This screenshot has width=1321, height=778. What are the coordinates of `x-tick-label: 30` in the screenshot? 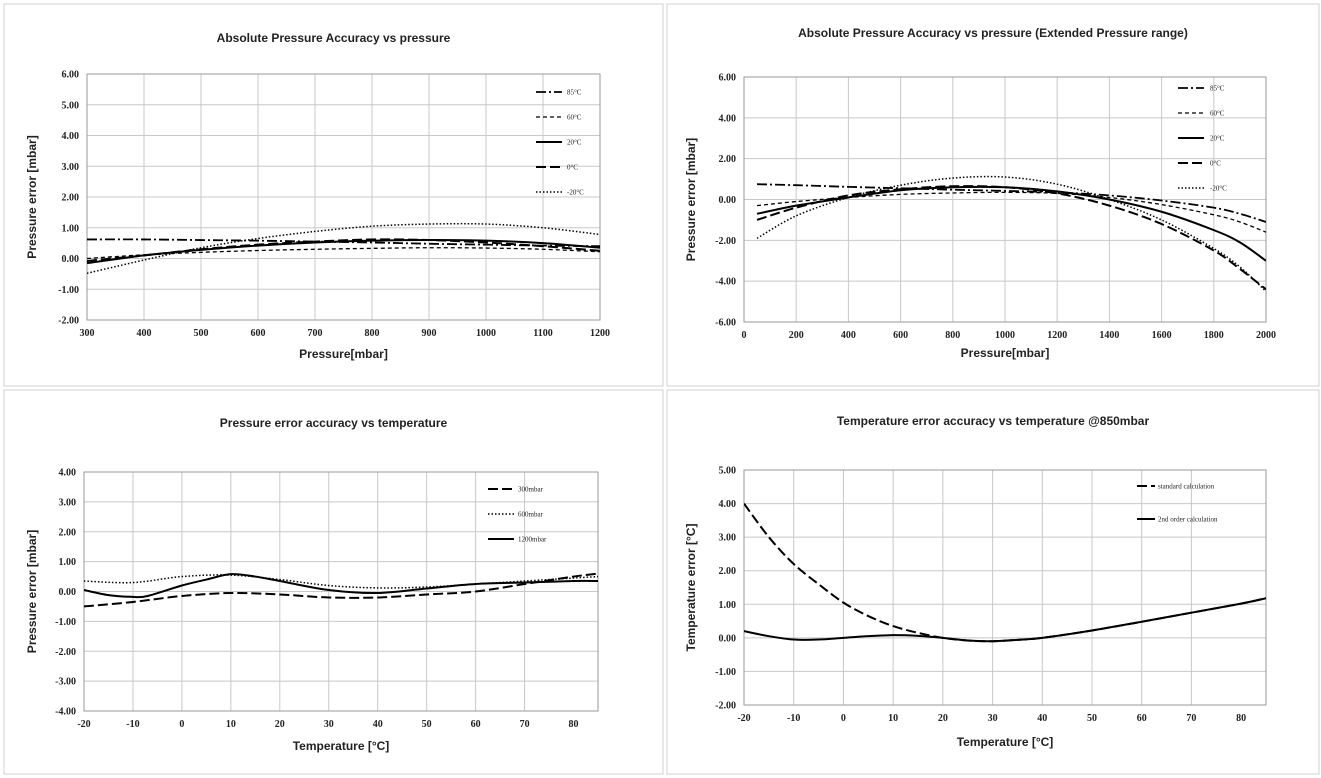 It's located at (329, 724).